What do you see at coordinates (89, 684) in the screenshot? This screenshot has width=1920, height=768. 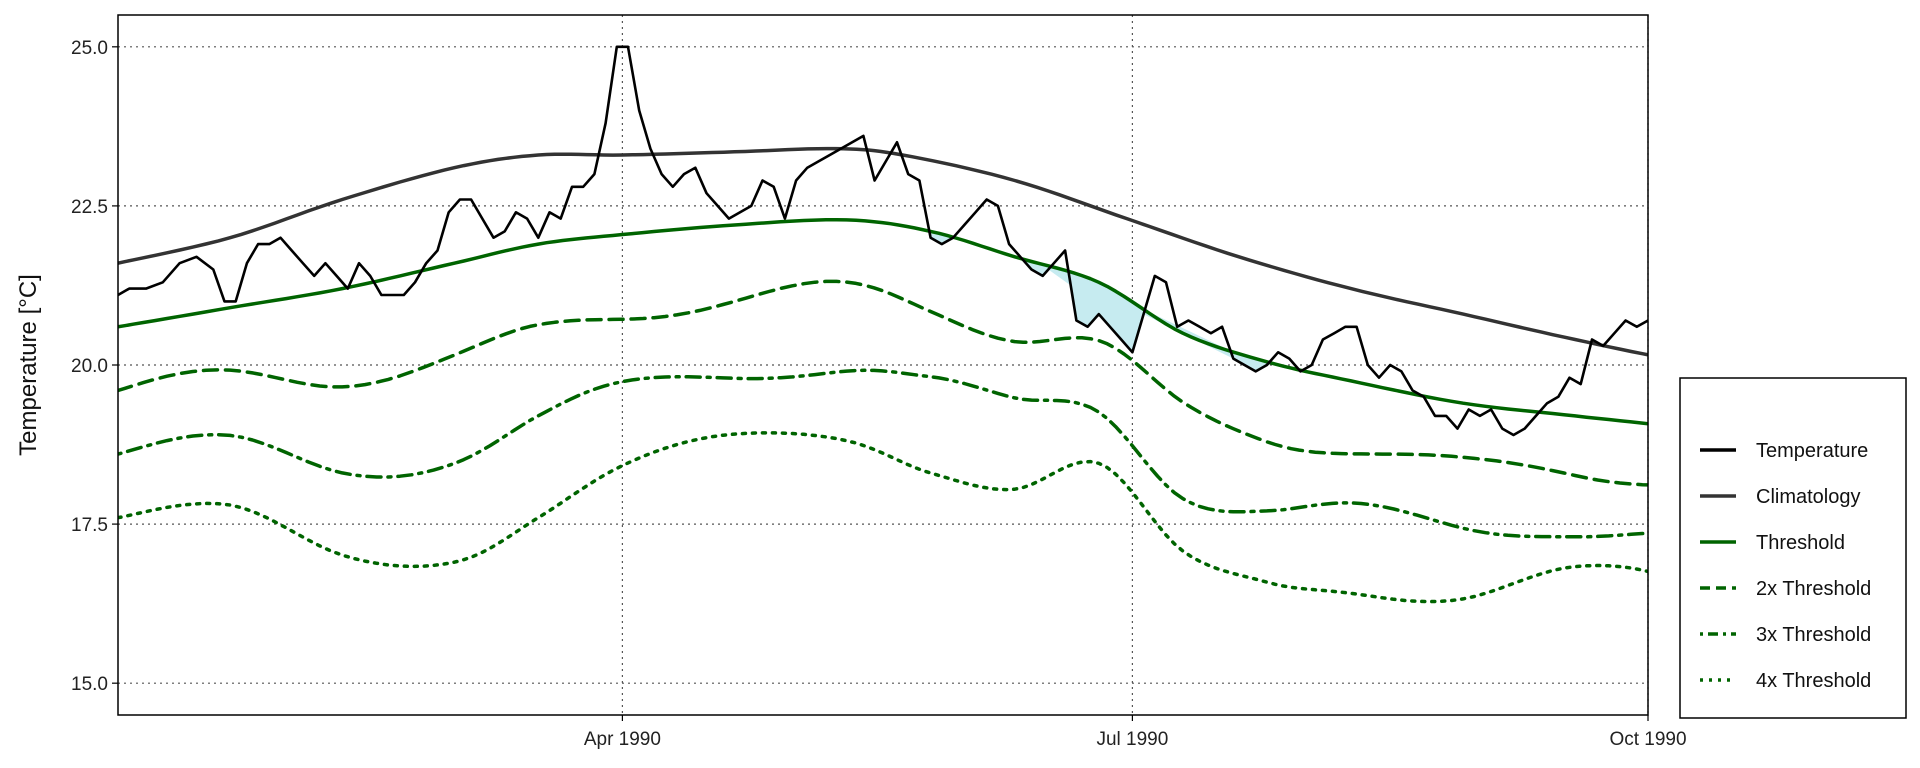 I see `y-tick-label: 15.0` at bounding box center [89, 684].